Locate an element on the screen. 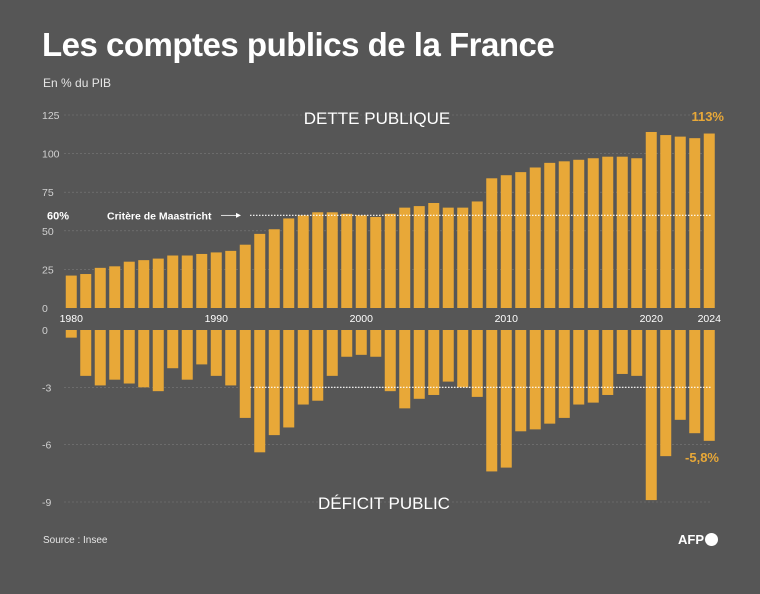 This screenshot has height=594, width=760. debt-bar-1983 is located at coordinates (115, 287).